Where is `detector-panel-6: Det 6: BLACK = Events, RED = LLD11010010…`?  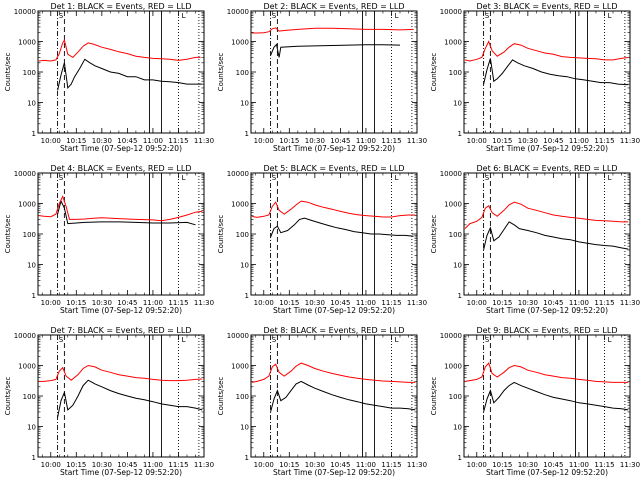
detector-panel-6: Det 6: BLACK = Events, RED = LLD11010010… is located at coordinates (535, 239).